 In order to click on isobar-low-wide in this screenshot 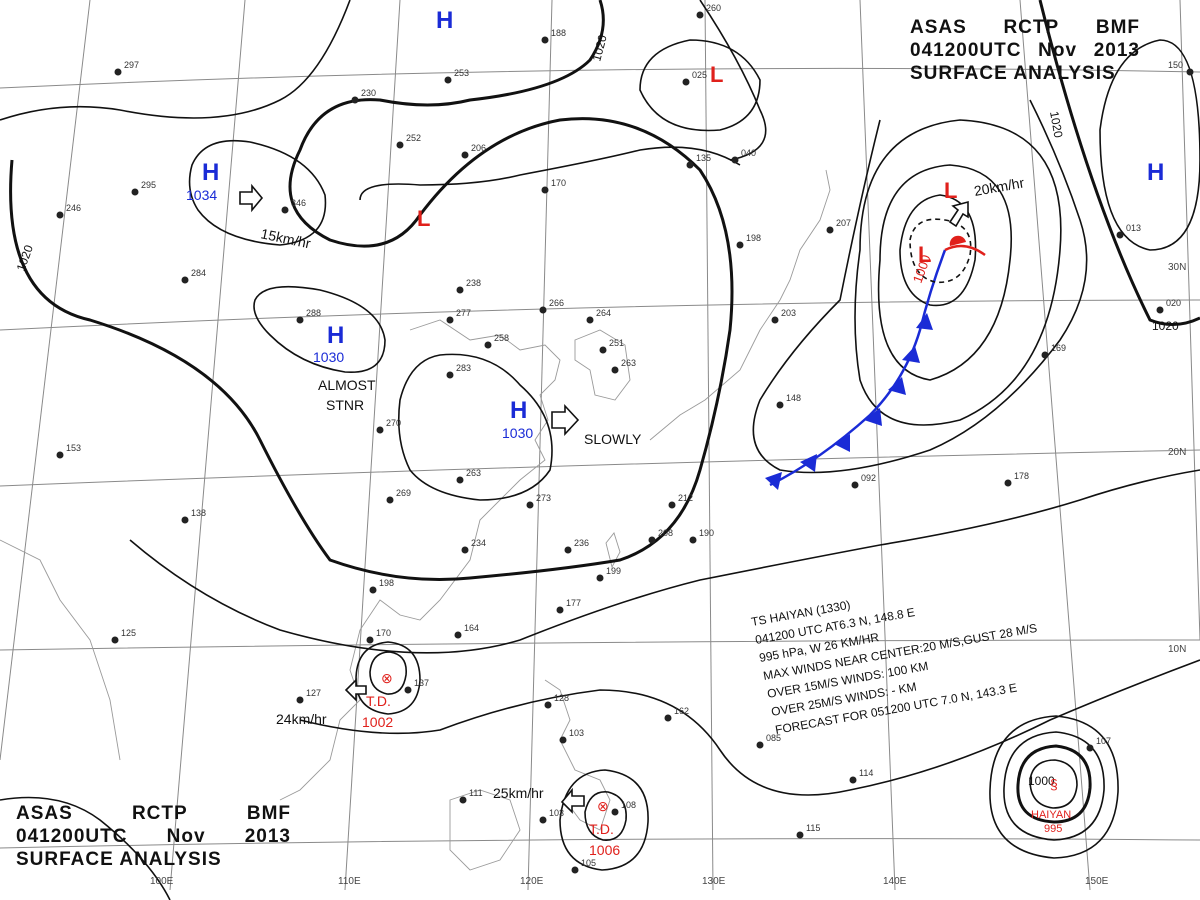, I will do `click(920, 286)`.